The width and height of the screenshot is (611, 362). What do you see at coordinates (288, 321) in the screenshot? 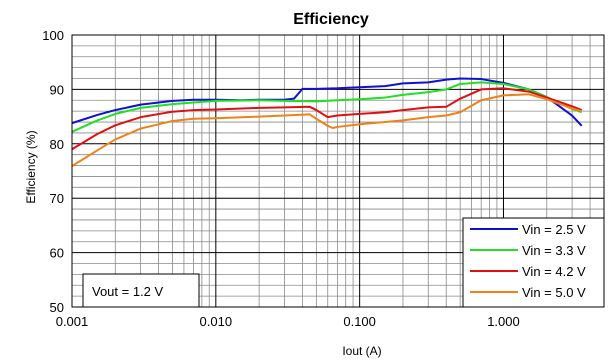
I see `x-tick-labels: 0.001 0.010 0.100 1.000` at bounding box center [288, 321].